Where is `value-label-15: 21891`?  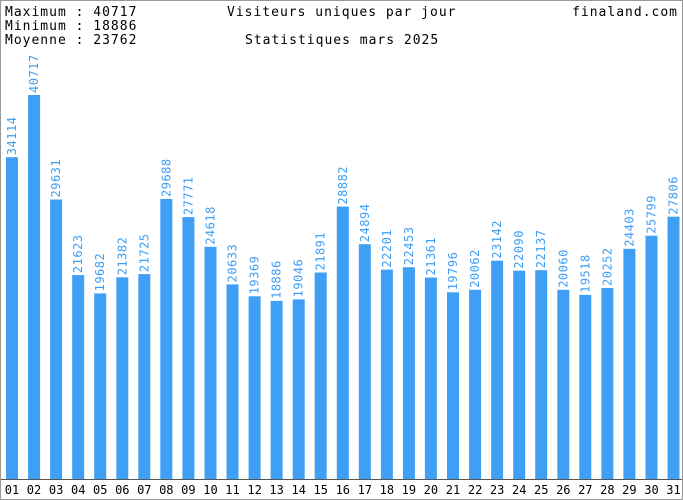
value-label-15: 21891 is located at coordinates (321, 251).